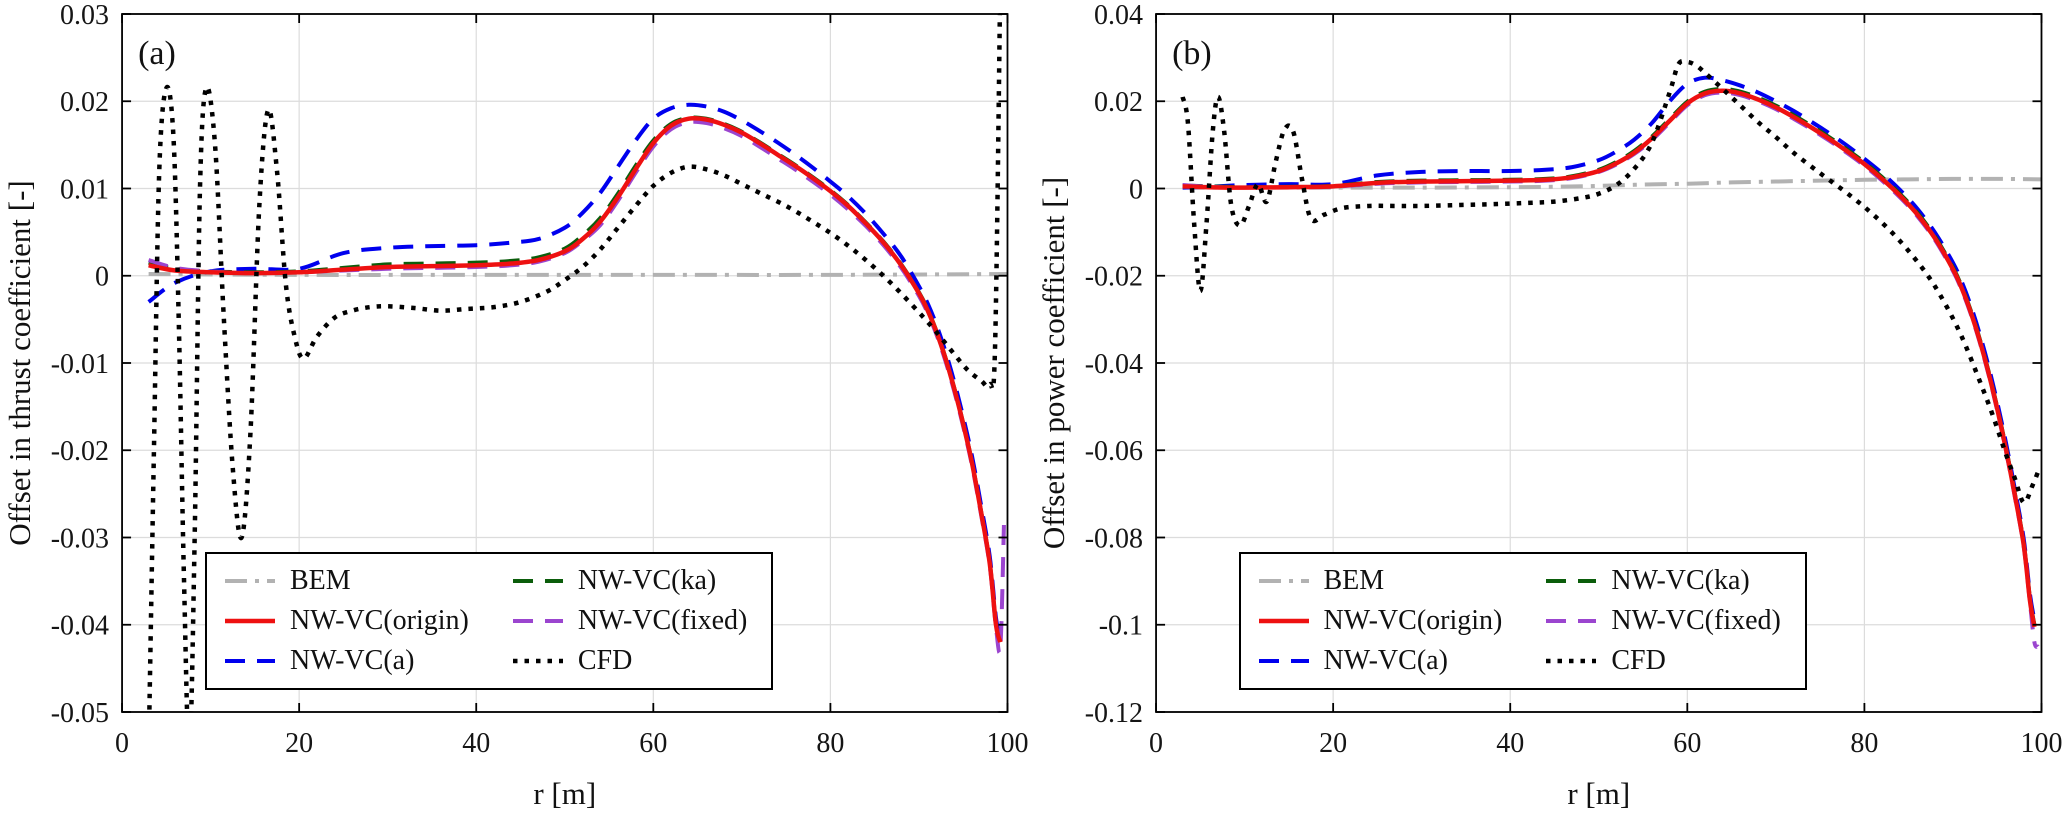 The image size is (2067, 832). Describe the element at coordinates (1522, 621) in the screenshot. I see `legend-b: BEM NW-VC(origin) NW-VC(a) NW-VC(ka)` at that location.